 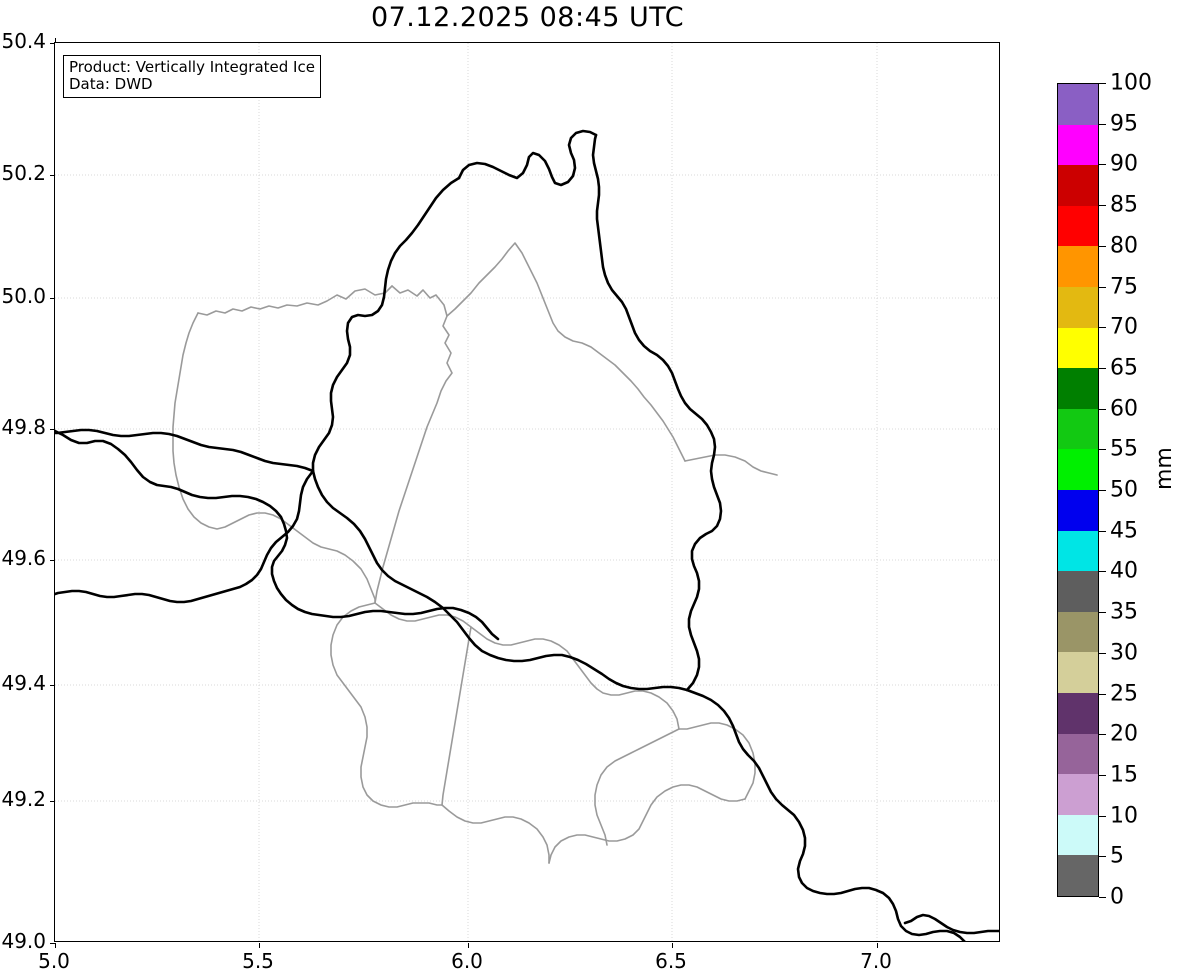 What do you see at coordinates (467, 961) in the screenshot?
I see `x-axis-label-2: 6.0` at bounding box center [467, 961].